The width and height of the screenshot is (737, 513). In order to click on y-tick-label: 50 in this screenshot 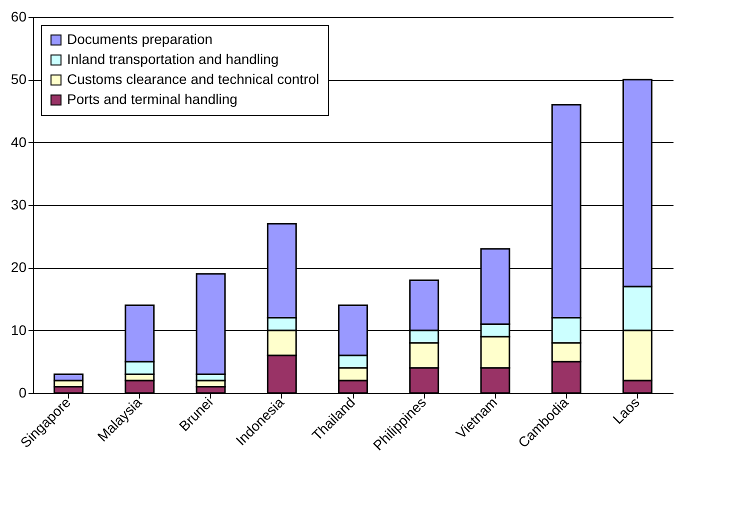, I will do `click(18, 79)`.